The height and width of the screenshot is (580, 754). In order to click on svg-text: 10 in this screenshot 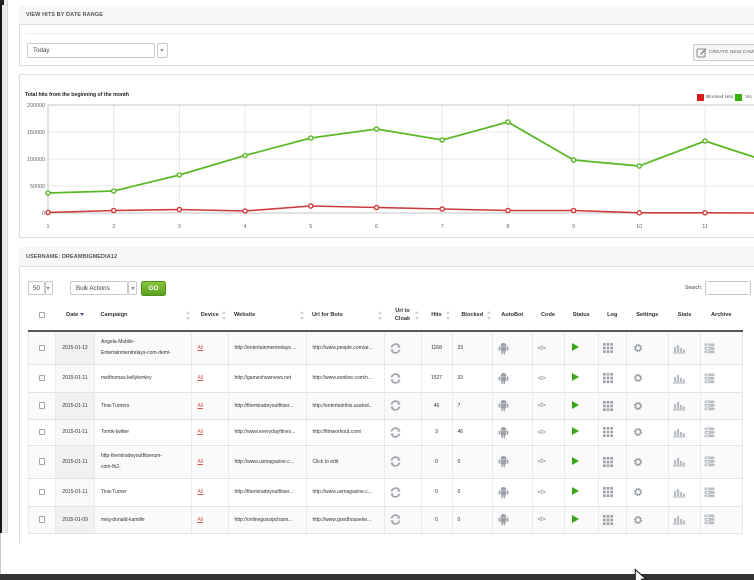, I will do `click(639, 227)`.